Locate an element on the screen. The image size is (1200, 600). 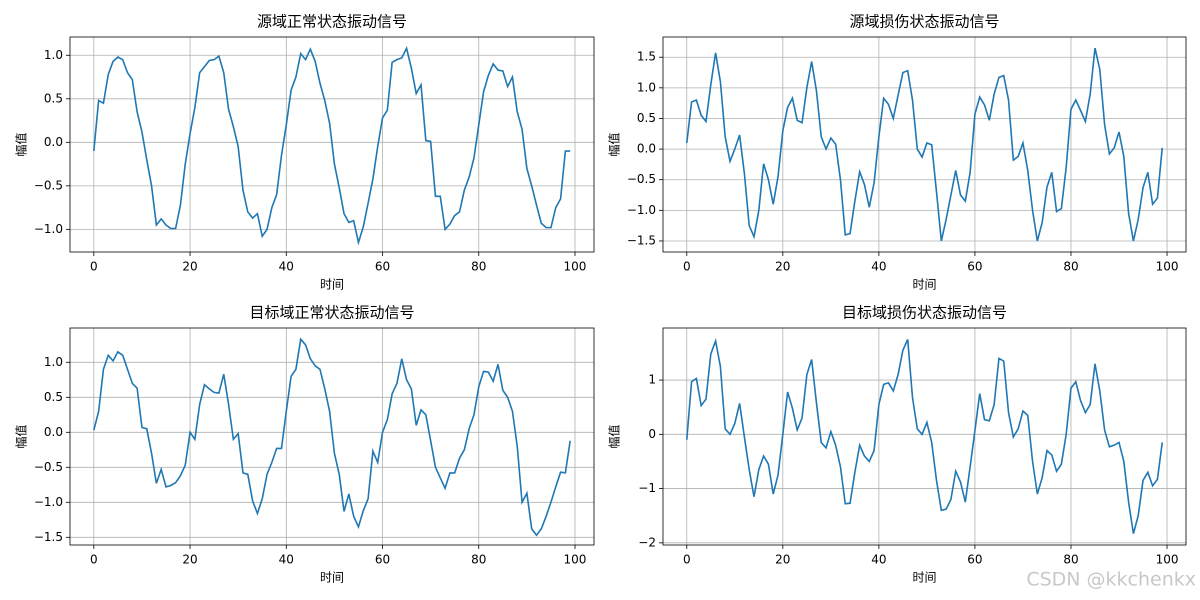
chart-title: 目标域正常状态振动信号 is located at coordinates (331, 313).